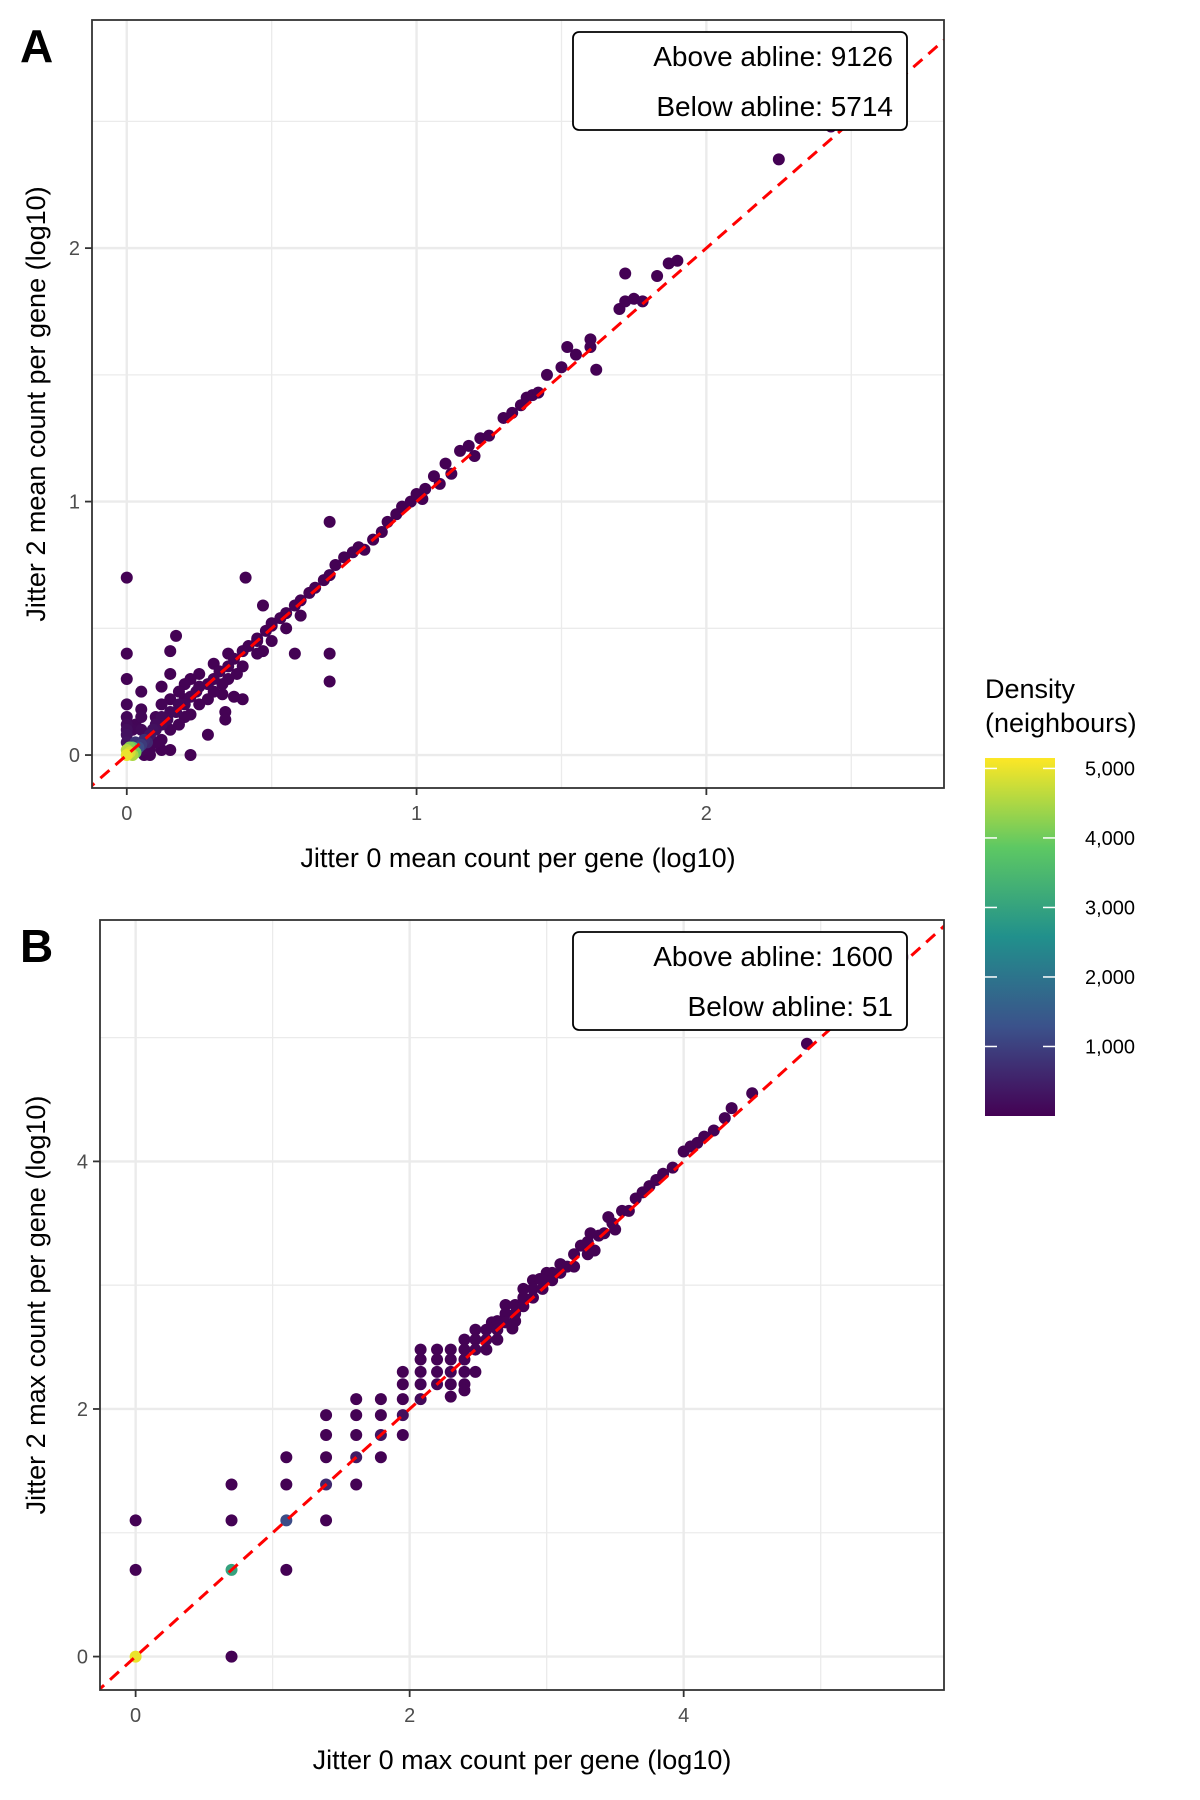 Image resolution: width=1200 pixels, height=1800 pixels. I want to click on panel-letter-b: B, so click(36, 946).